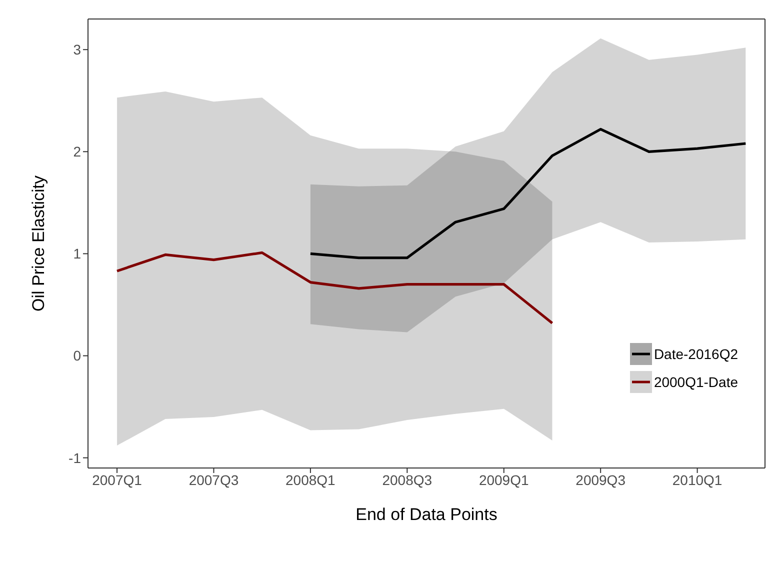 The image size is (771, 574). Describe the element at coordinates (697, 480) in the screenshot. I see `x-tick-label: 2010Q1` at that location.